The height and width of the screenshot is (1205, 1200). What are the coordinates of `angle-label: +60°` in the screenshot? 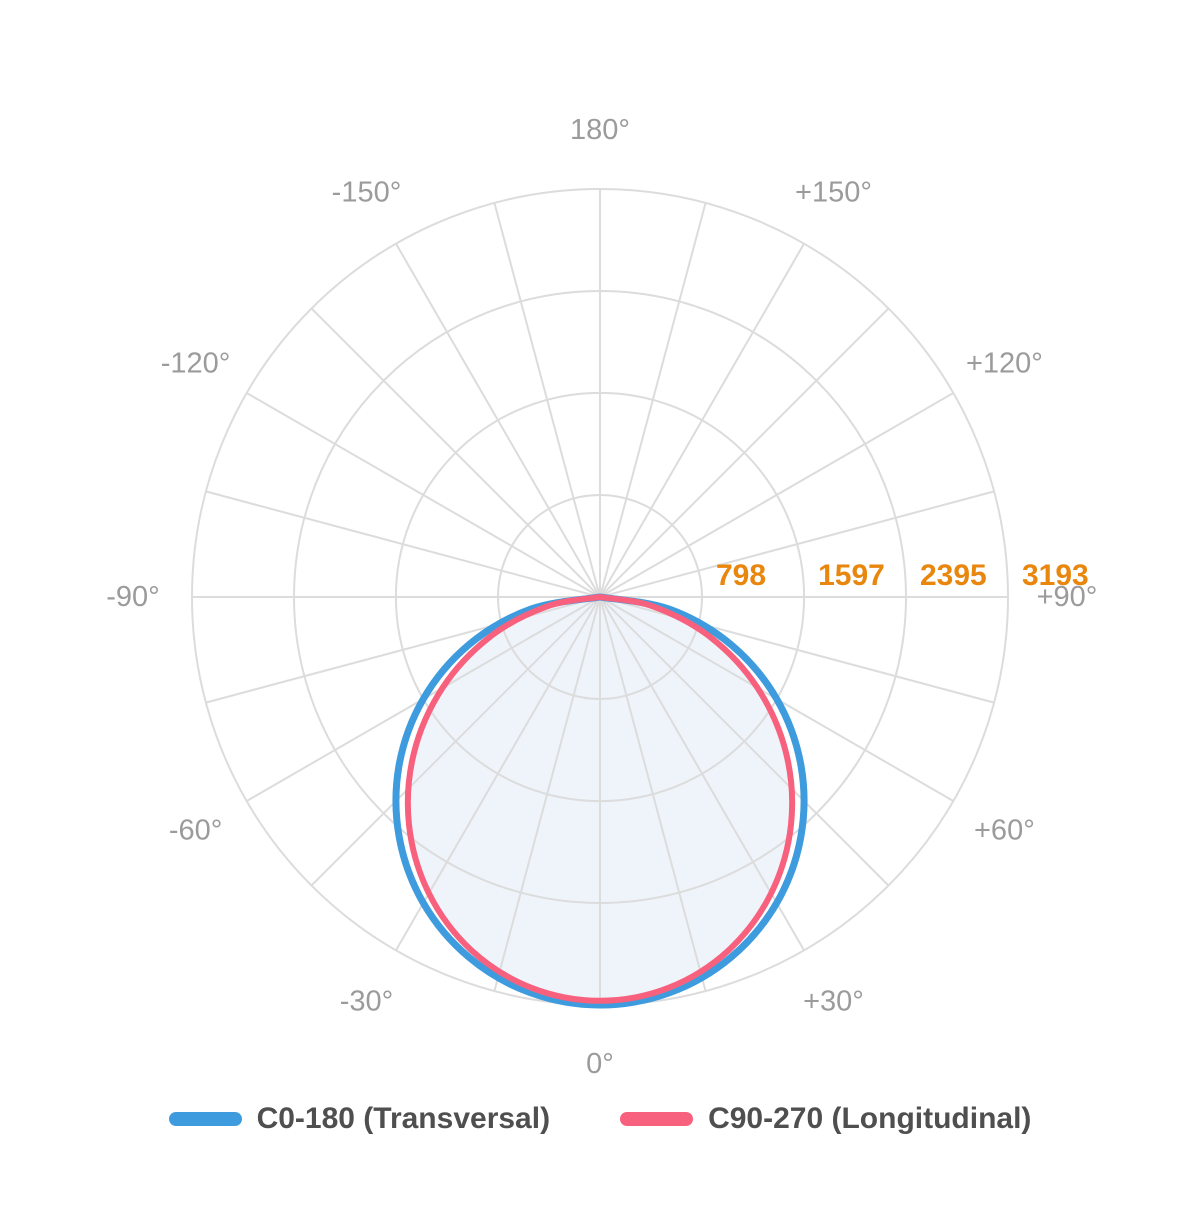 It's located at (1004, 831).